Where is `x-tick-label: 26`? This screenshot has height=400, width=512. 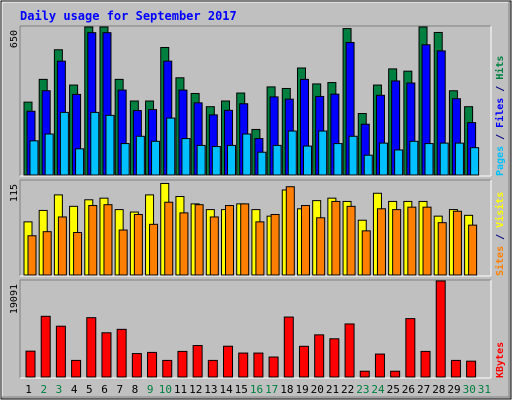 x-tick-label: 26 is located at coordinates (408, 389).